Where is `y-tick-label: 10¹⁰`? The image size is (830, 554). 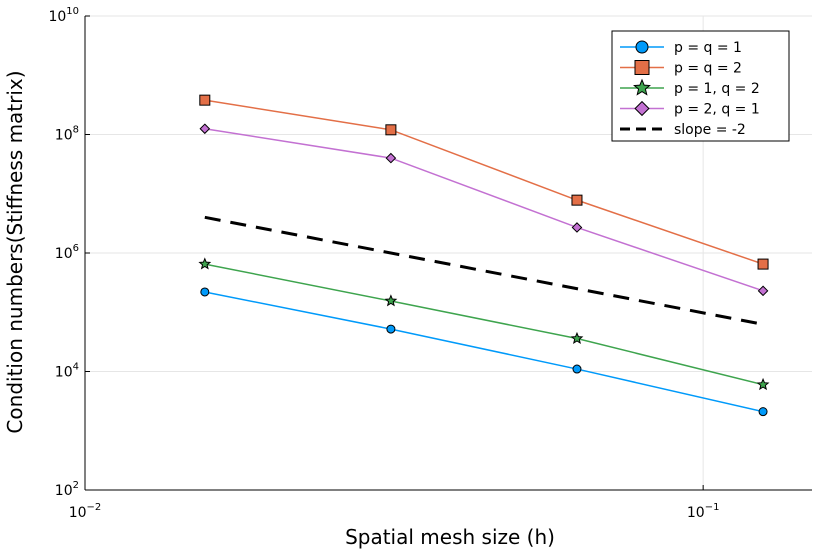
y-tick-label: 10¹⁰ is located at coordinates (63, 15).